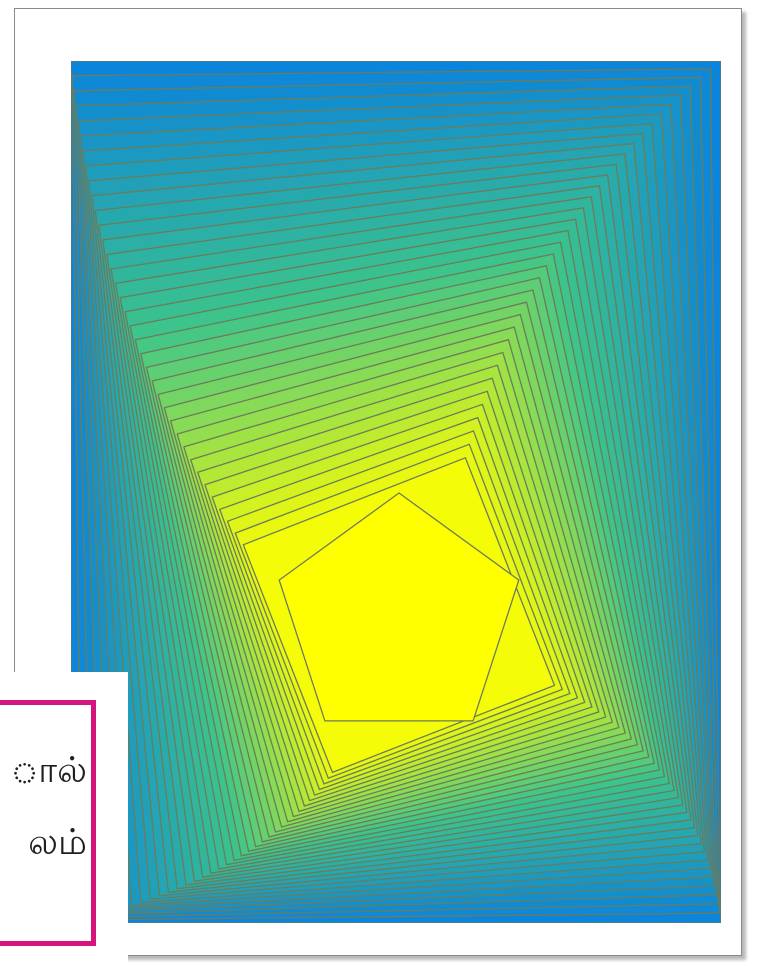 The width and height of the screenshot is (765, 968). I want to click on callout-line-1: ால், so click(48, 770).